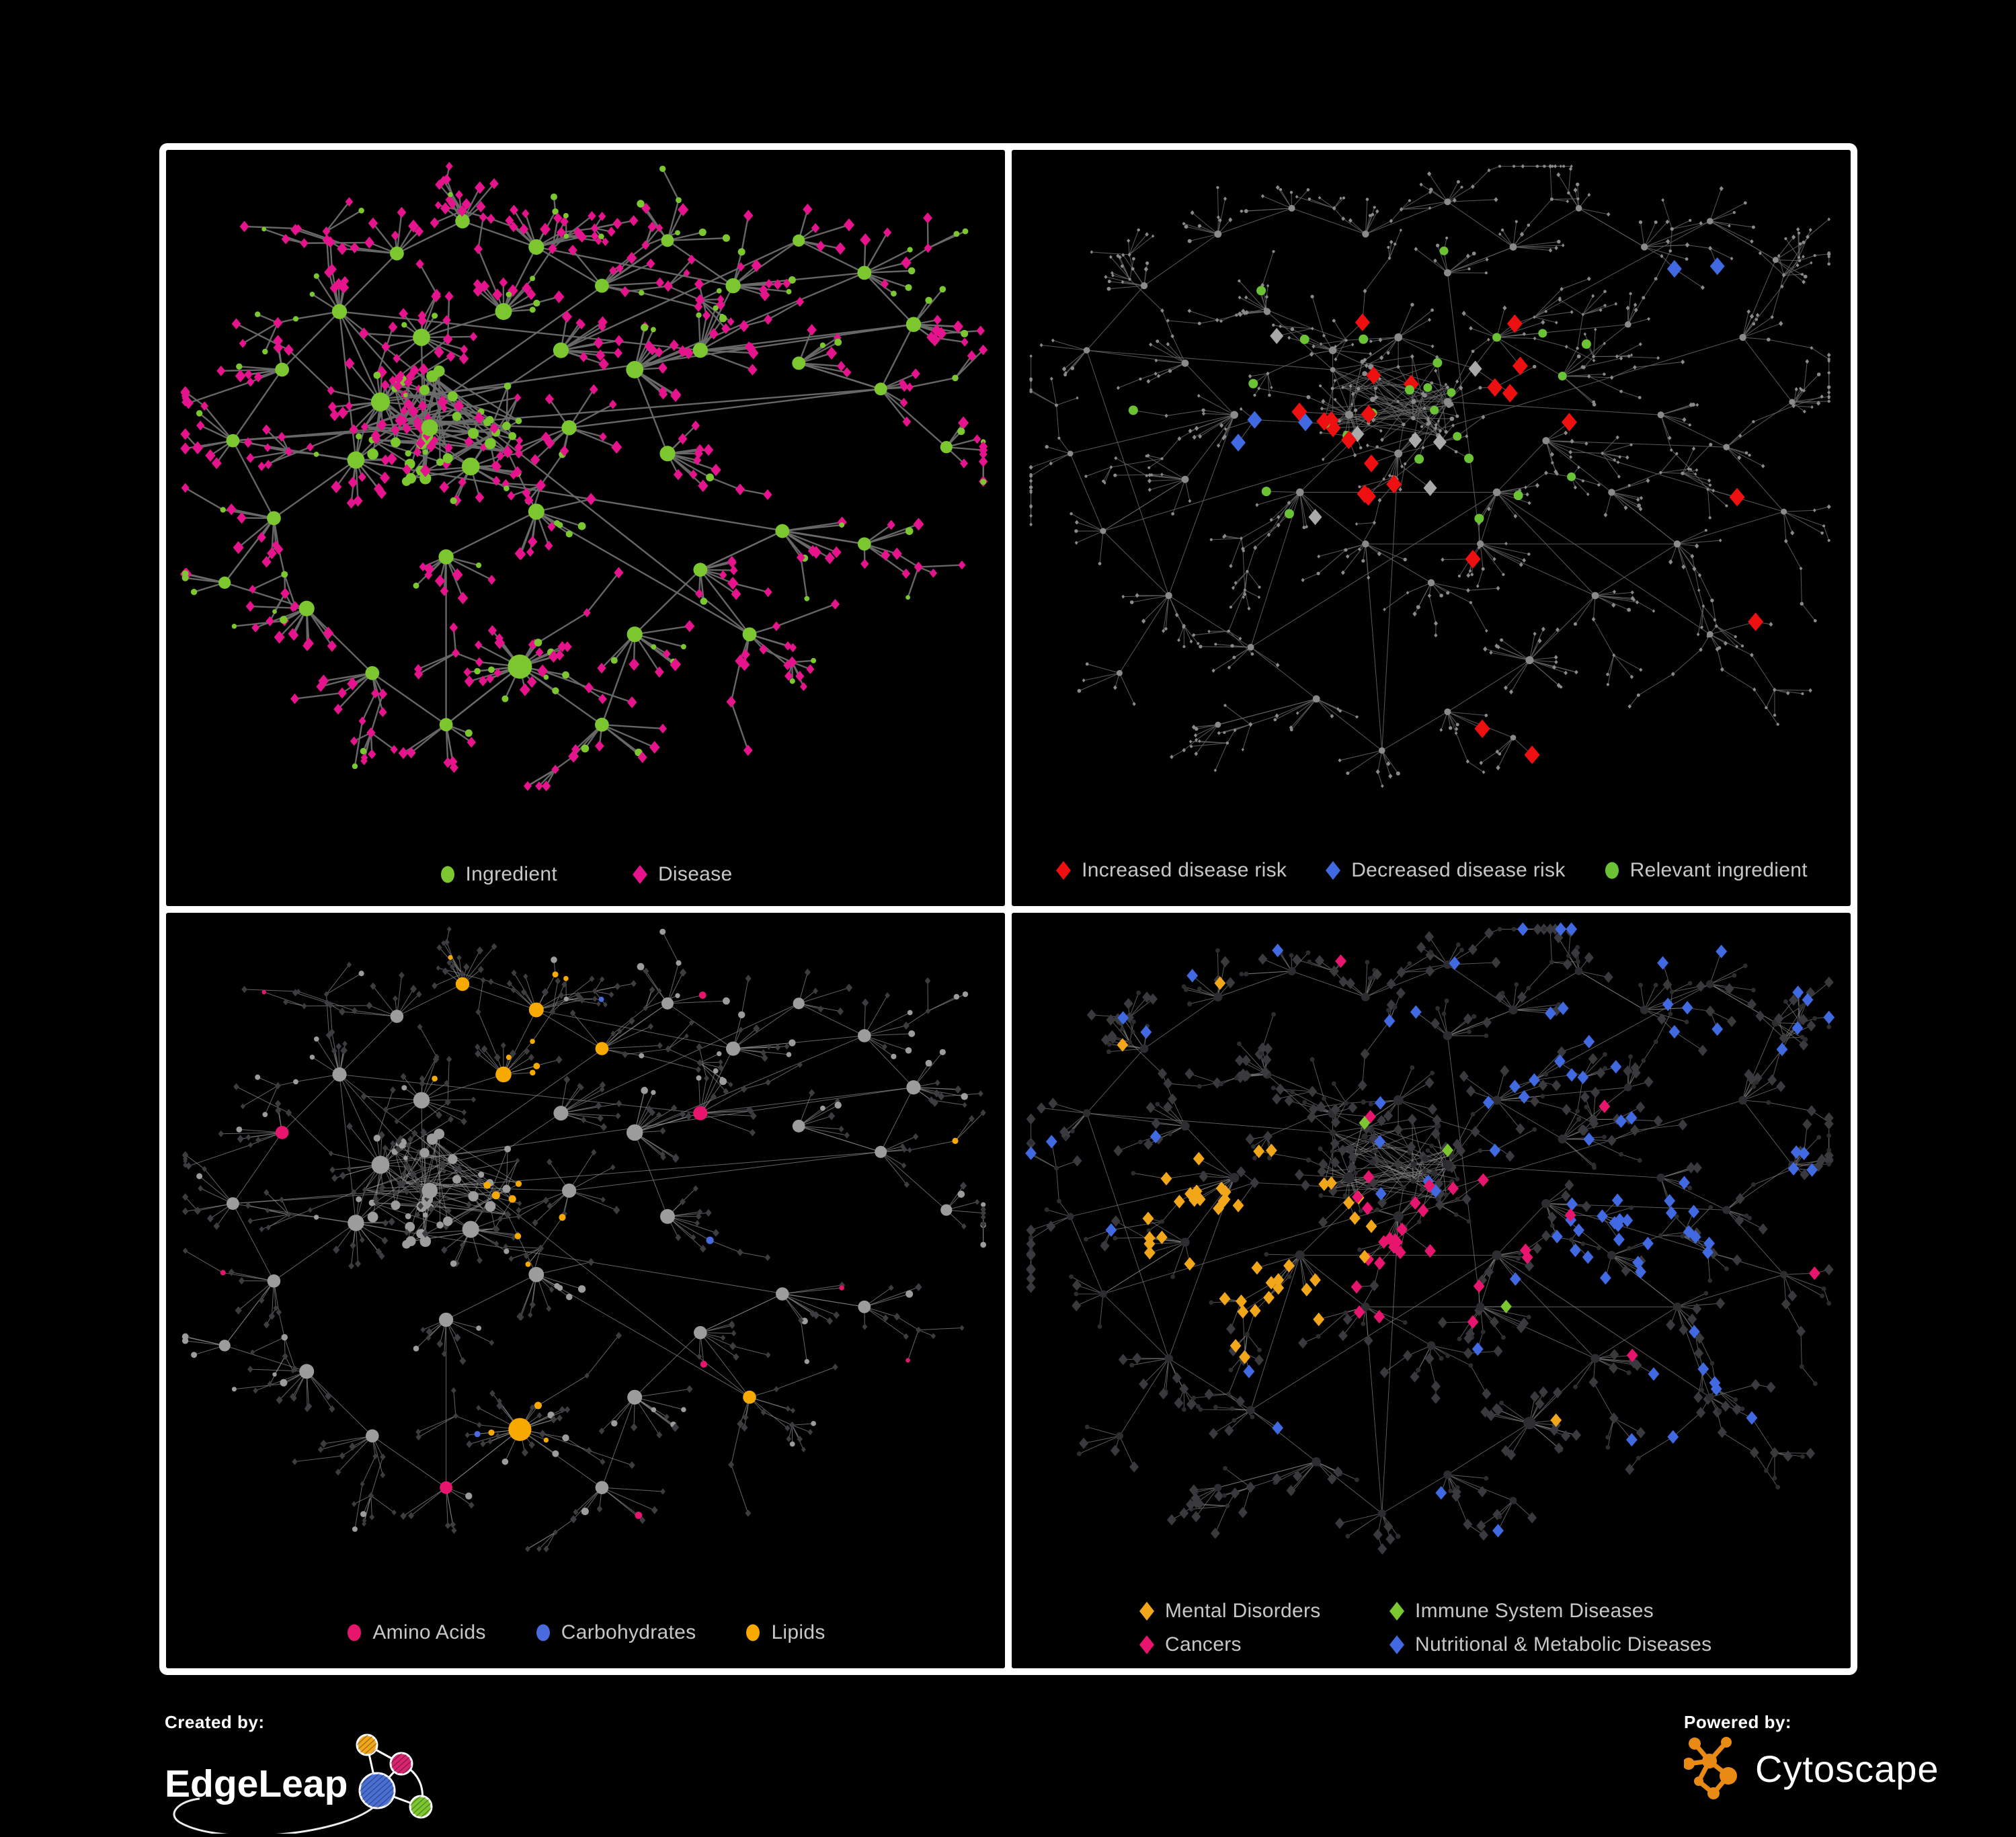 This screenshot has width=2016, height=1837. What do you see at coordinates (1243, 1611) in the screenshot?
I see `legend-label: Mental Disorders` at bounding box center [1243, 1611].